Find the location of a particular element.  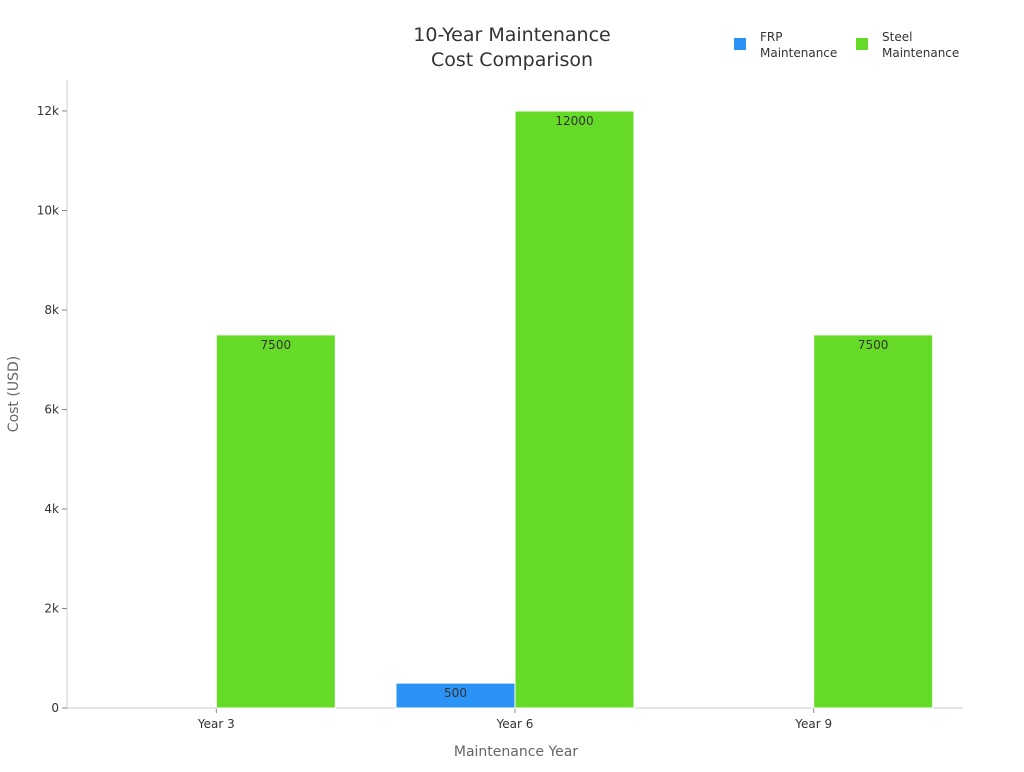

legend-label-frp-1: FRP is located at coordinates (771, 37).